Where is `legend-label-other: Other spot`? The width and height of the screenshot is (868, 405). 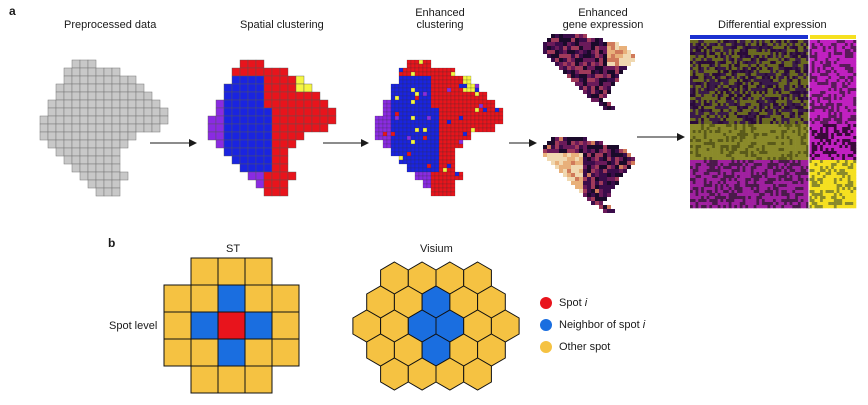
legend-label-other: Other spot is located at coordinates (585, 347).